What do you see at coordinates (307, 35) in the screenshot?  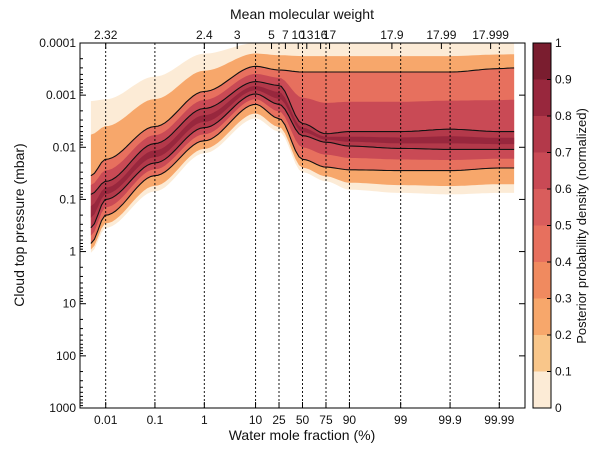 I see `top-tick-label: 13` at bounding box center [307, 35].